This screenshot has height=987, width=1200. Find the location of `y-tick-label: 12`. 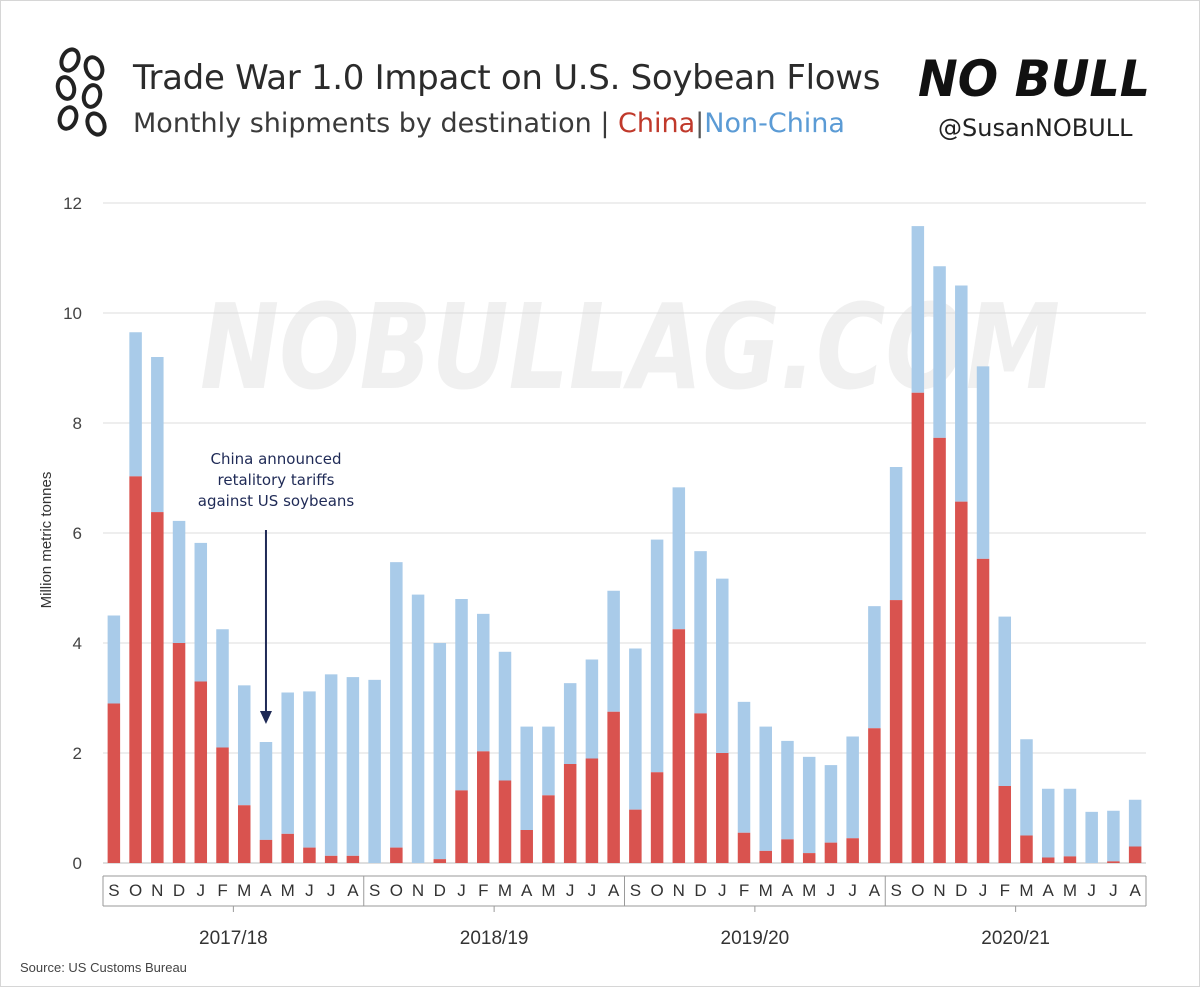

y-tick-label: 12 is located at coordinates (72, 203).